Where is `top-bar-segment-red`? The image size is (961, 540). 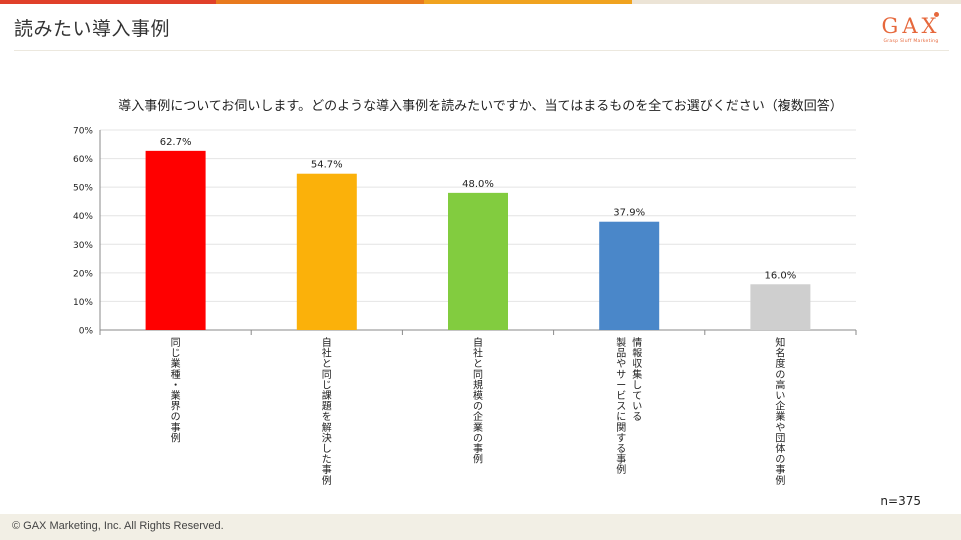
top-bar-segment-red is located at coordinates (108, 2).